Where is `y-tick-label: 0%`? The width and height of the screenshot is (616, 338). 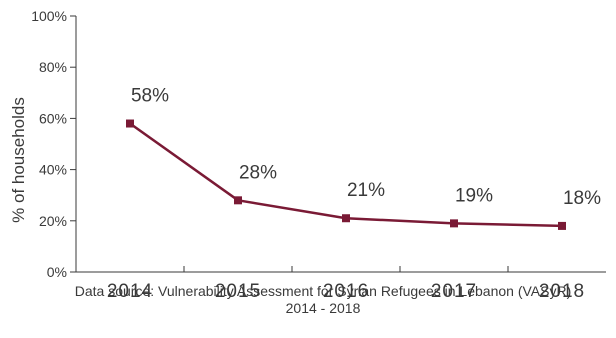
y-tick-label: 0% is located at coordinates (57, 272).